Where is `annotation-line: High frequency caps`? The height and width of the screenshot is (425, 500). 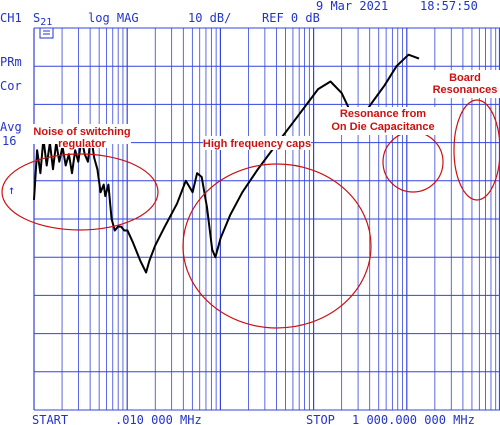
annotation-line: High frequency caps is located at coordinates (257, 144).